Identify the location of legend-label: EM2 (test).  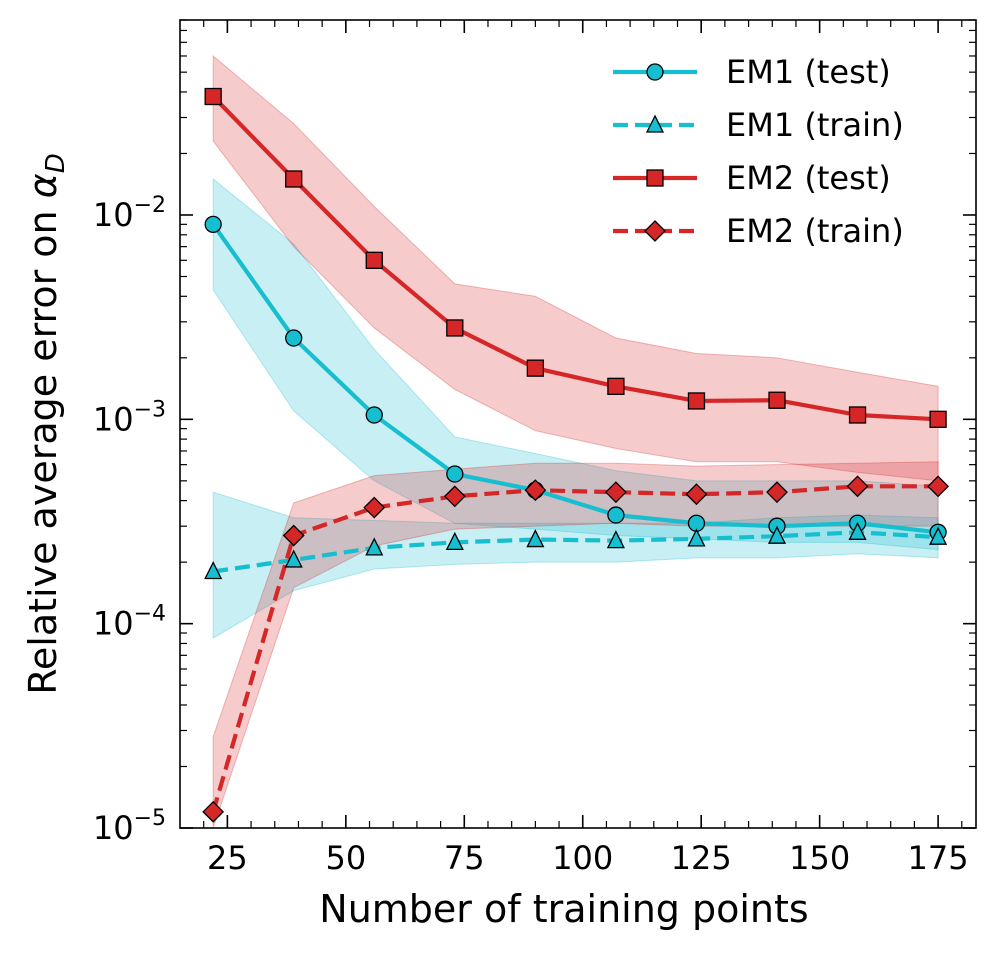
(808, 178).